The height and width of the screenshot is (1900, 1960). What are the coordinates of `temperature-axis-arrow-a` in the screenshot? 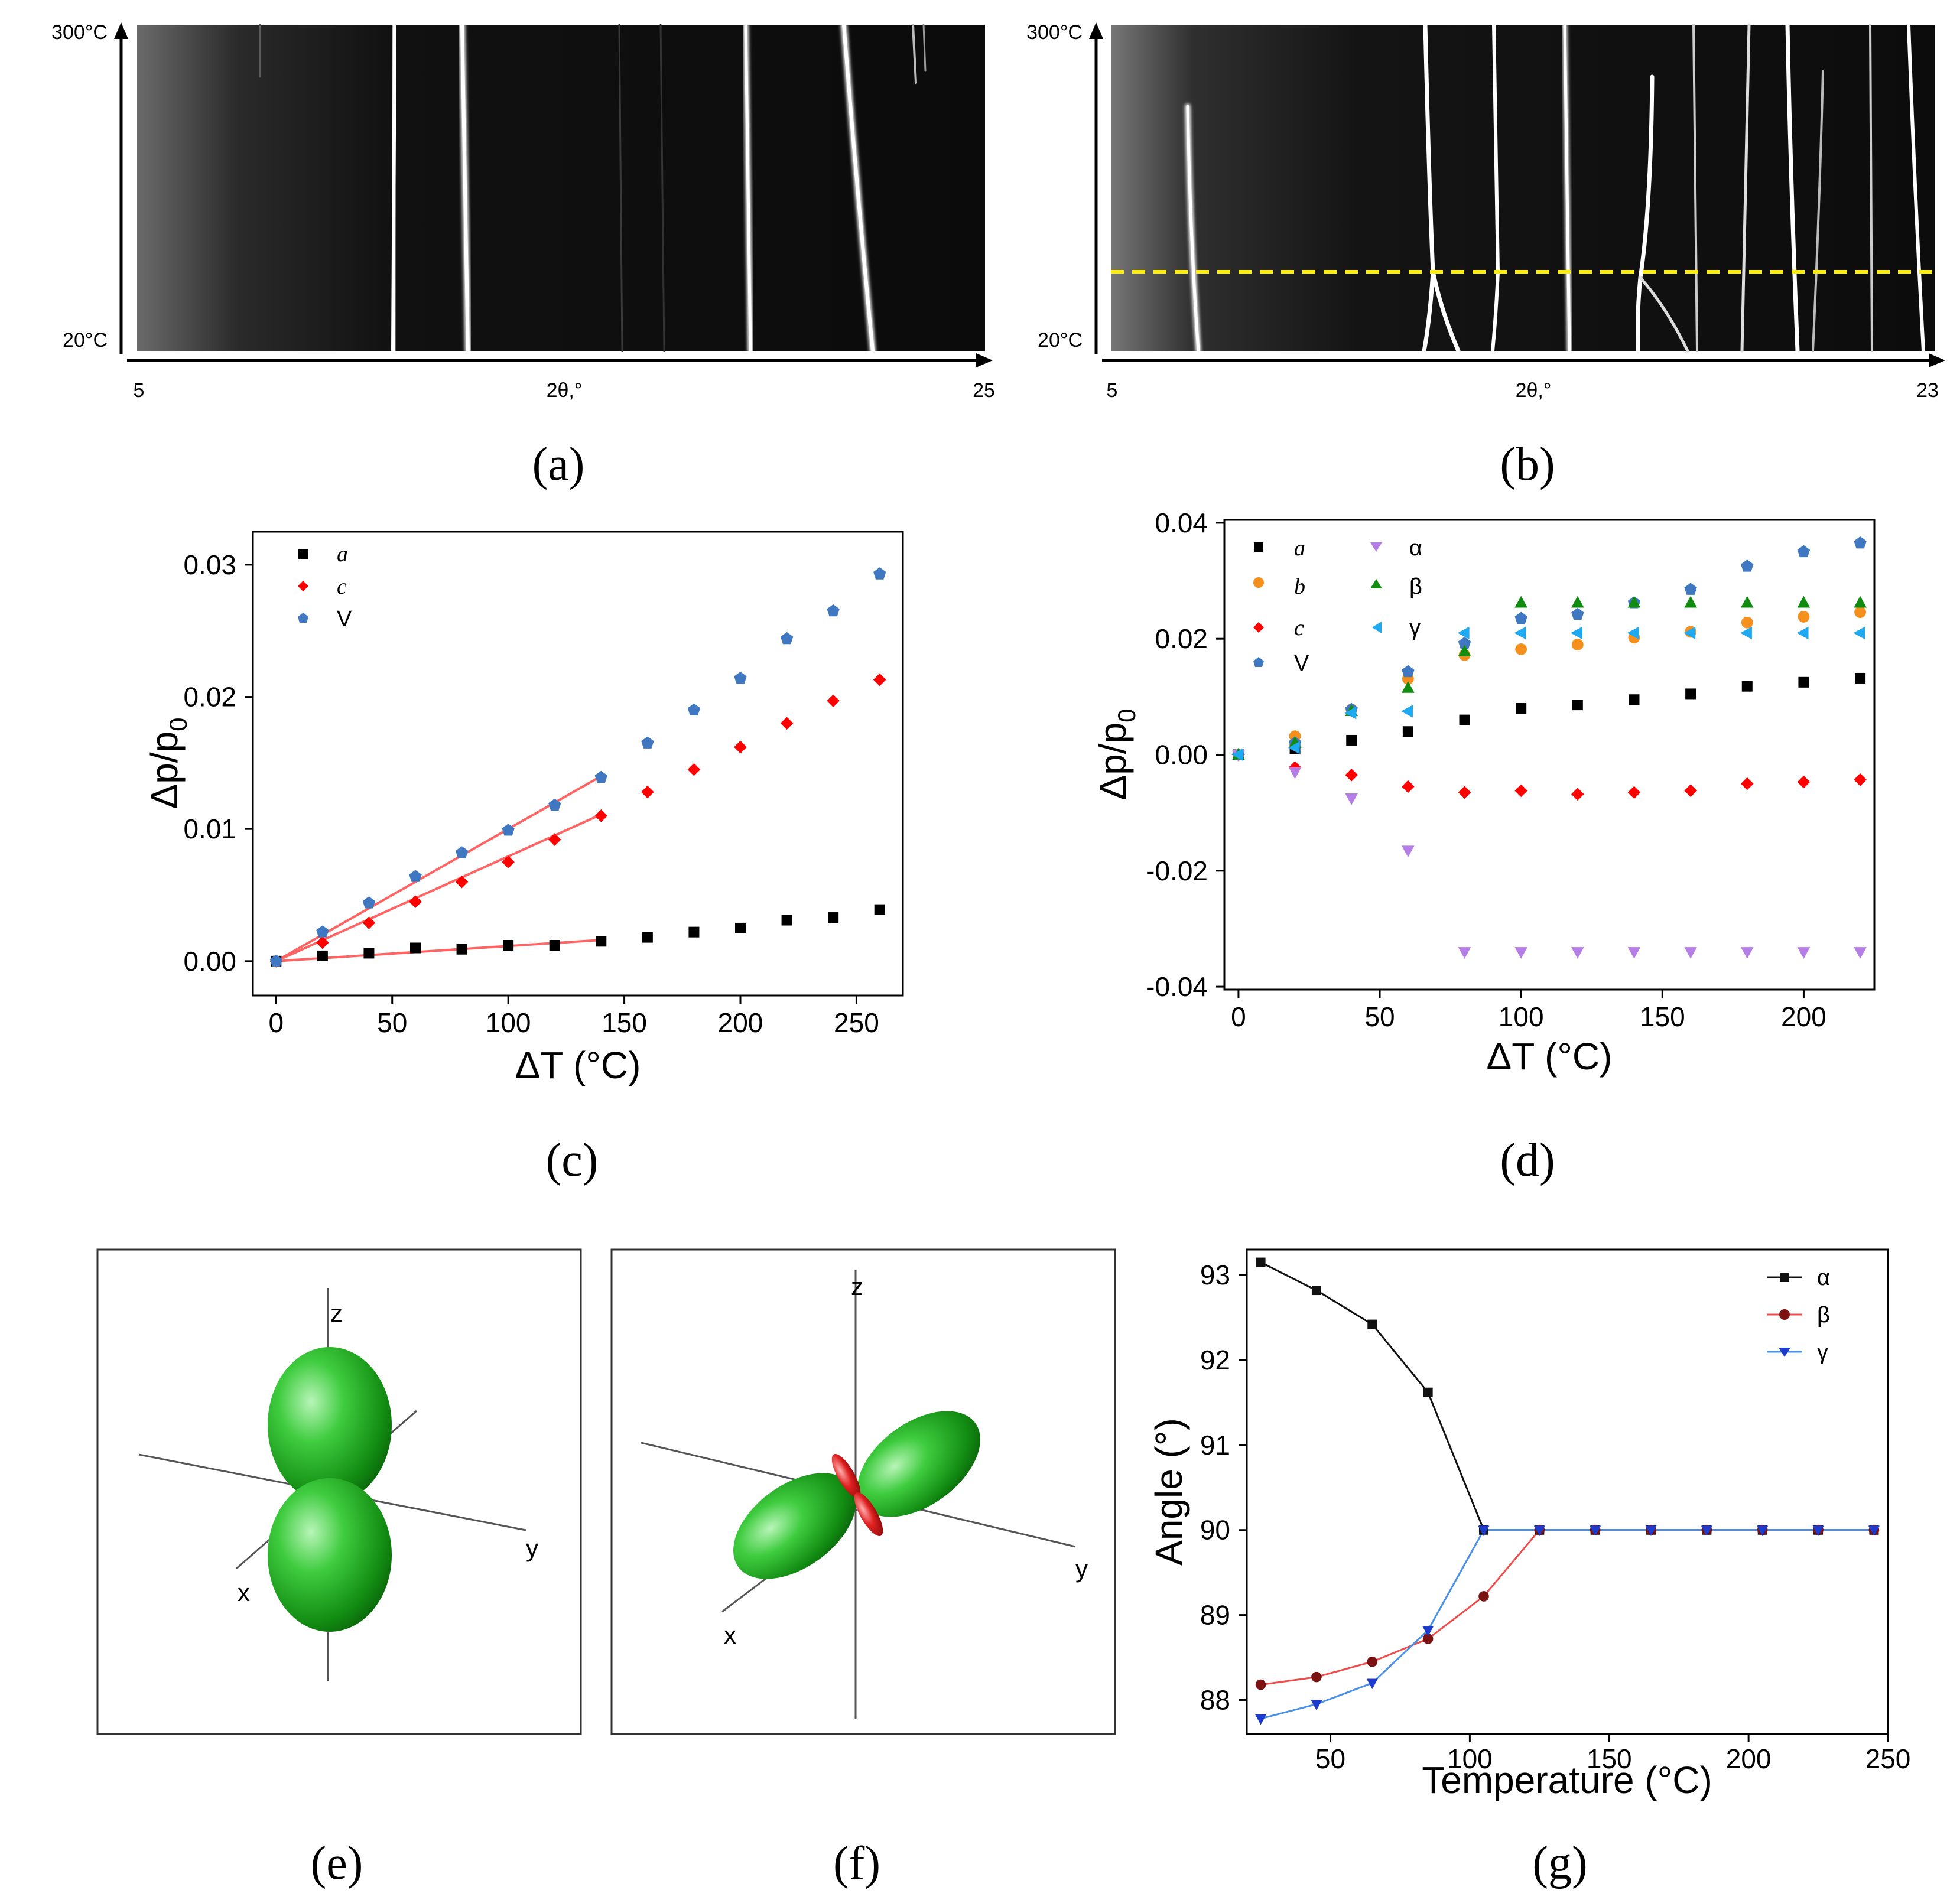 It's located at (121, 30).